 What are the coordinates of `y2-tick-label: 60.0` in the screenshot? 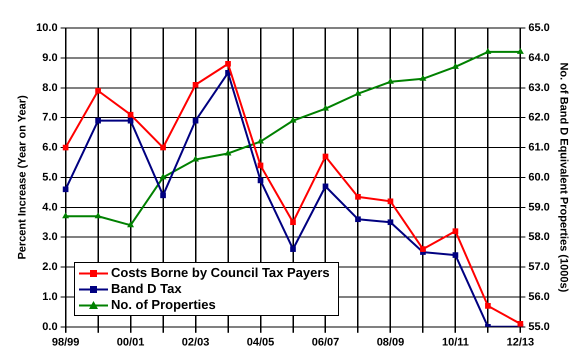 It's located at (539, 177).